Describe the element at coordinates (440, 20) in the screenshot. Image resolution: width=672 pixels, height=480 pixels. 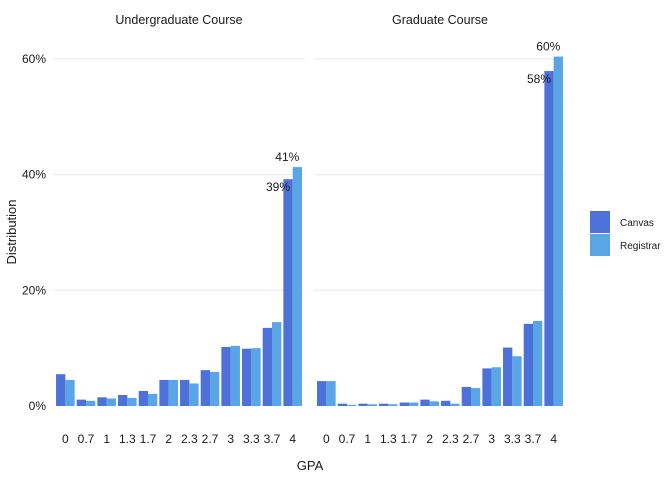
I see `panel-title-graduate: Graduate Course` at that location.